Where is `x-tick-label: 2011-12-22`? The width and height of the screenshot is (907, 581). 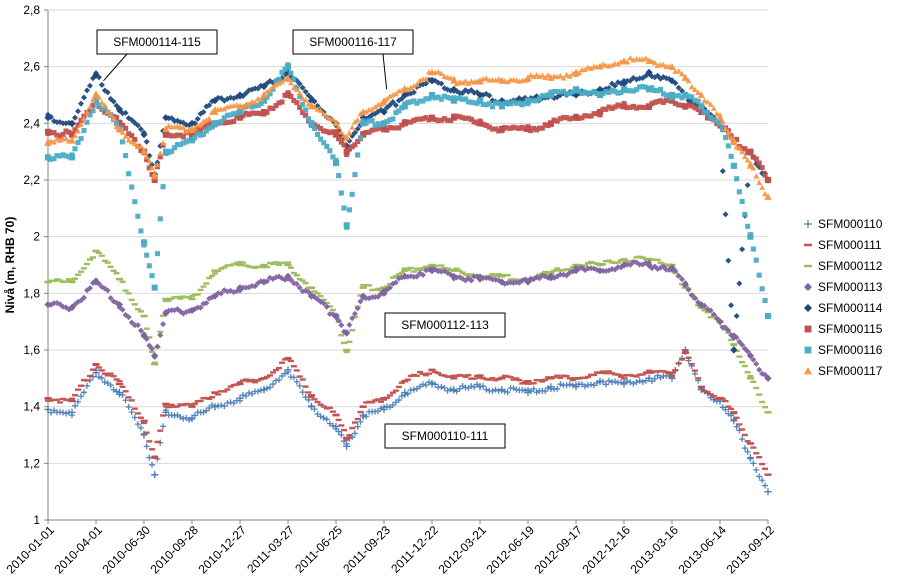 x-tick-label: 2011-12-22 is located at coordinates (414, 549).